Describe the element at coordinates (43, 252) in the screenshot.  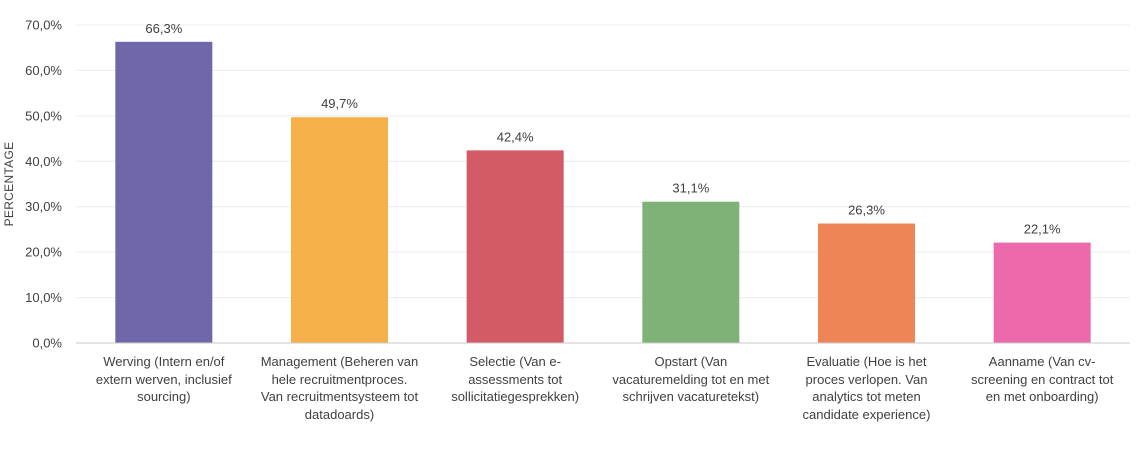
I see `y-tick-label: 20,0%` at that location.